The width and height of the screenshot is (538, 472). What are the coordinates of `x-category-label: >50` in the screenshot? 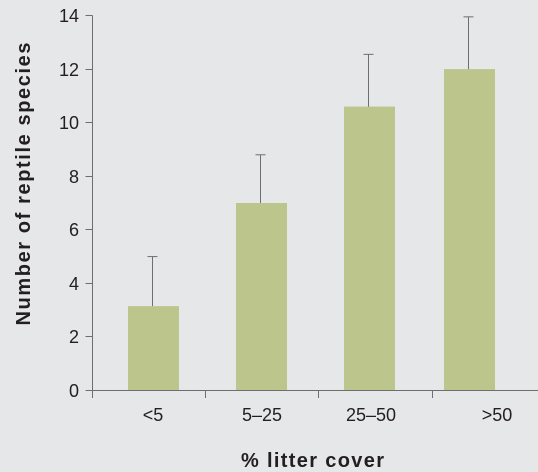 It's located at (497, 415).